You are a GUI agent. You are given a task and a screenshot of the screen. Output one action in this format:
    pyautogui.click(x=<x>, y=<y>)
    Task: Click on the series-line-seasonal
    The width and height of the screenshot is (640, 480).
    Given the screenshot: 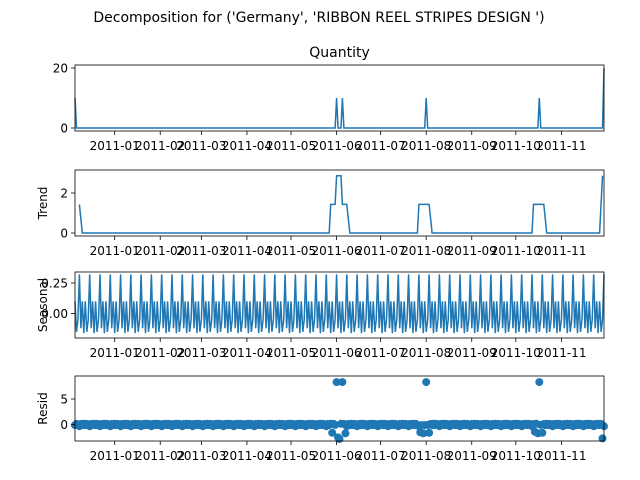 What is the action you would take?
    pyautogui.click(x=339, y=304)
    